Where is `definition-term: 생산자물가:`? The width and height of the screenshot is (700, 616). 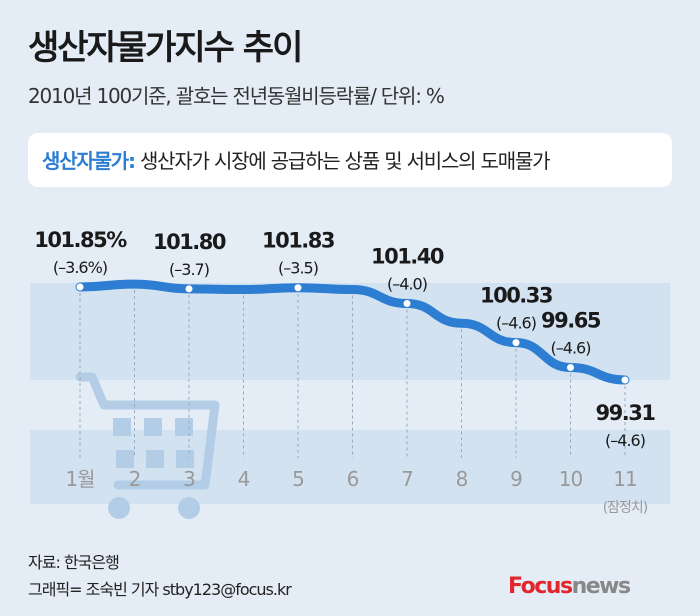 definition-term: 생산자물가: is located at coordinates (89, 161).